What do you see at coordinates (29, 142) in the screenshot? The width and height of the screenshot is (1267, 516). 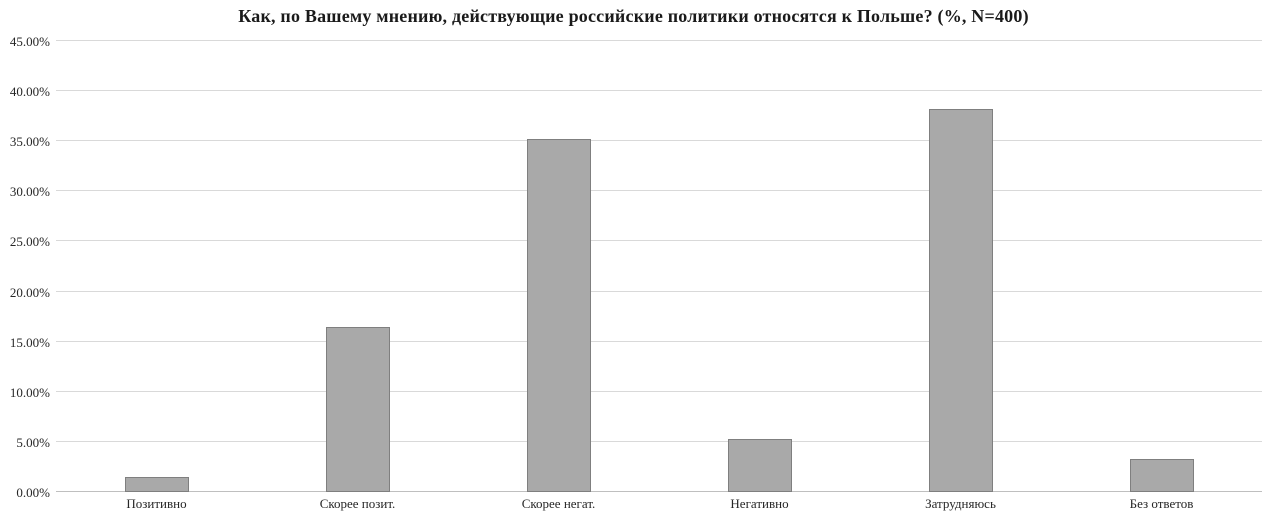 I see `y-axis-tick-label: 35.00%` at bounding box center [29, 142].